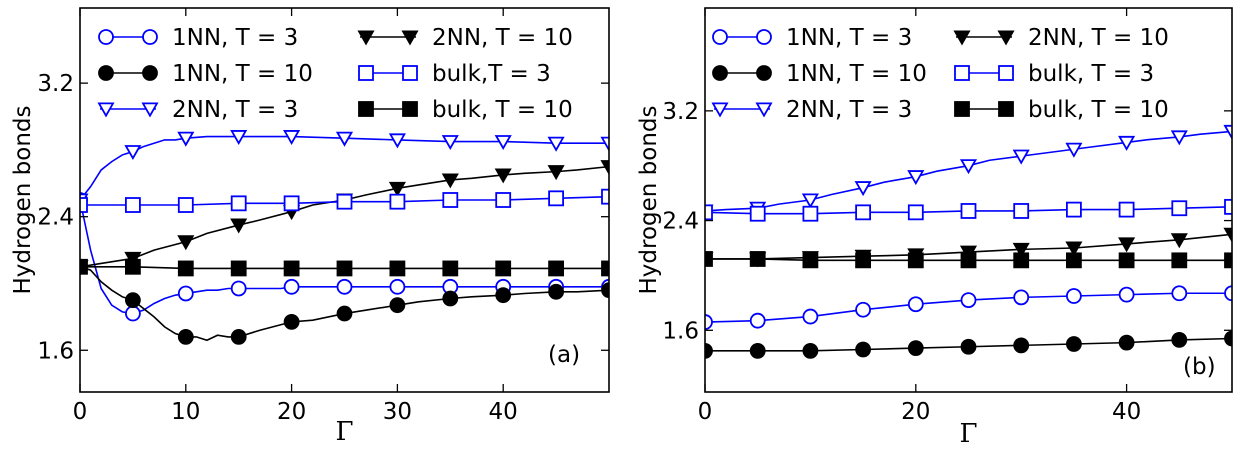 The image size is (1239, 452). I want to click on panel-a-y-axis-title: Hydrogen bonds, so click(23, 200).